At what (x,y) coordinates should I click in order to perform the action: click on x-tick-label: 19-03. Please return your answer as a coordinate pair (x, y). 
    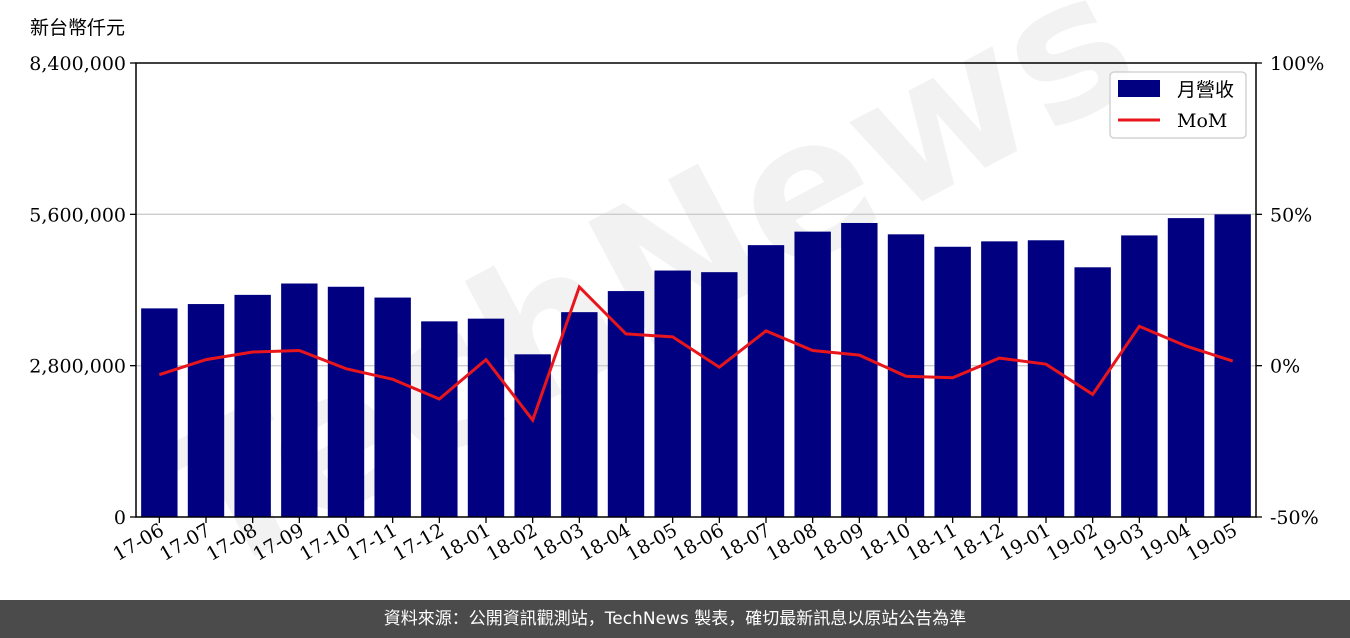
    Looking at the image, I should click on (1118, 542).